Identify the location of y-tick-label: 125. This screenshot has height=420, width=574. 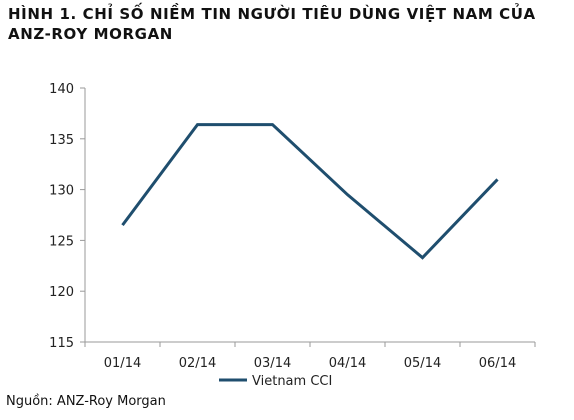
(61, 241).